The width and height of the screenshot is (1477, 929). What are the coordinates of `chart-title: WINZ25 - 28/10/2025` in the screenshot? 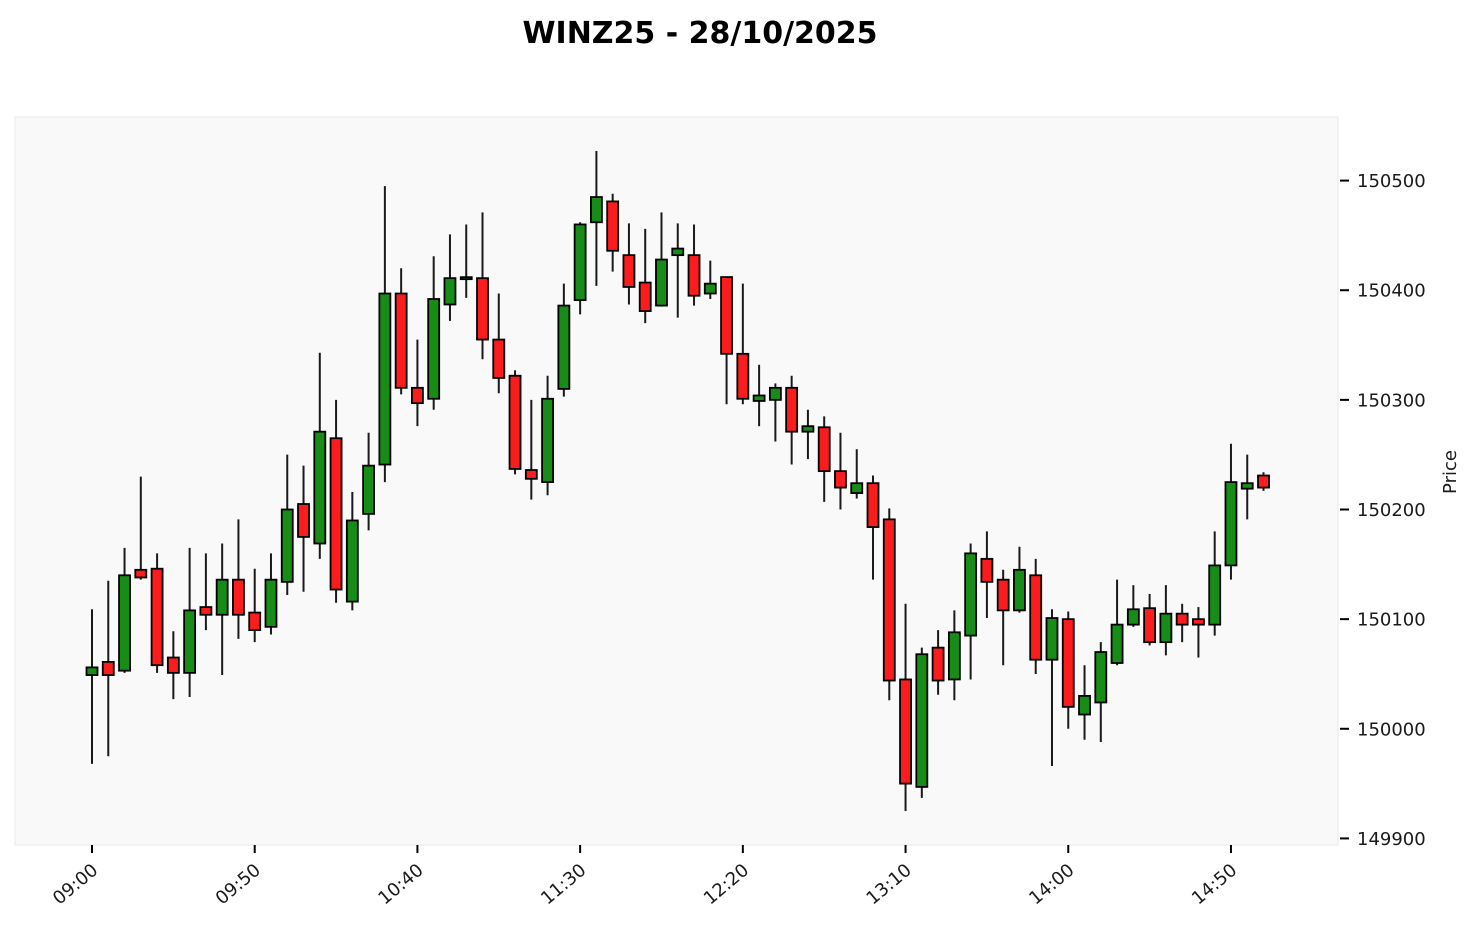 It's located at (699, 33).